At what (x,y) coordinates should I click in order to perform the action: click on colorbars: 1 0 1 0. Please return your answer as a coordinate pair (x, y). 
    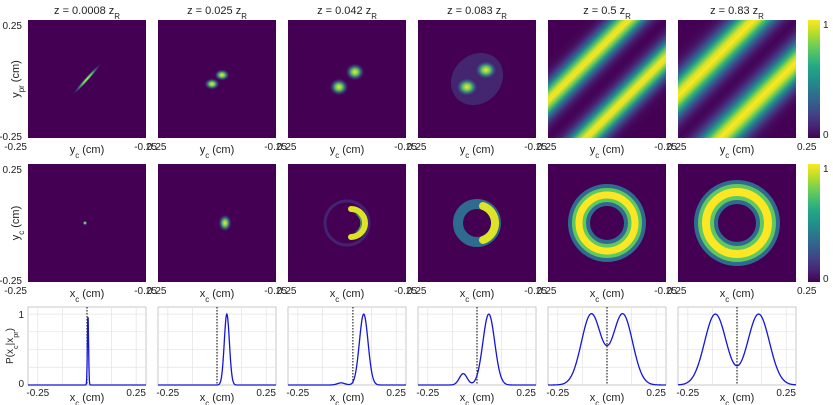
    Looking at the image, I should click on (818, 152).